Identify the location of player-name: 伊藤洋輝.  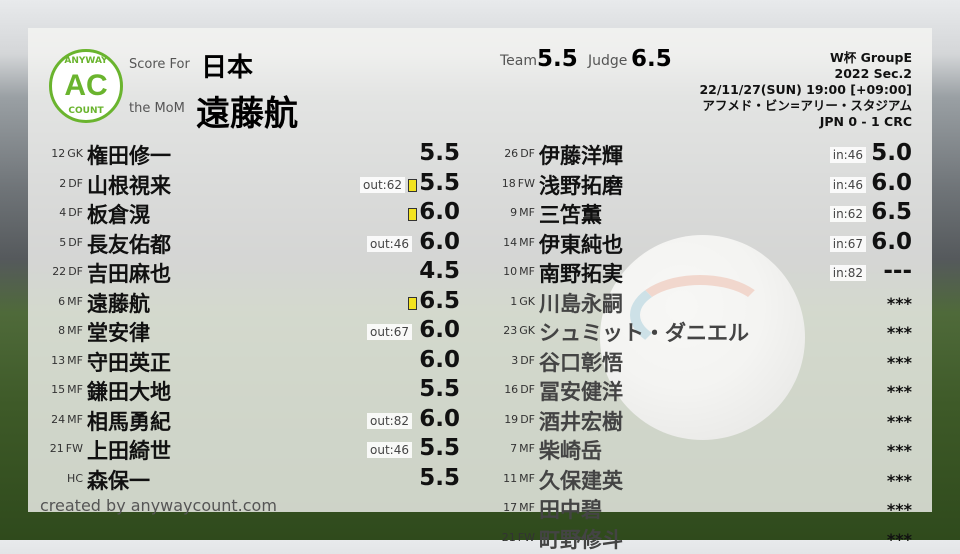
(581, 156).